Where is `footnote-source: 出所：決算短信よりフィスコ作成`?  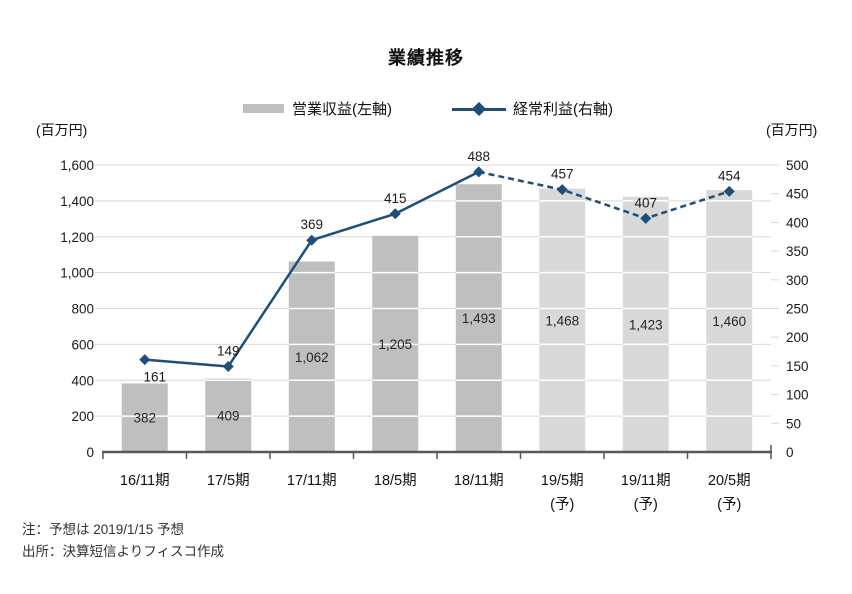
footnote-source: 出所：決算短信よりフィスコ作成 is located at coordinates (123, 551).